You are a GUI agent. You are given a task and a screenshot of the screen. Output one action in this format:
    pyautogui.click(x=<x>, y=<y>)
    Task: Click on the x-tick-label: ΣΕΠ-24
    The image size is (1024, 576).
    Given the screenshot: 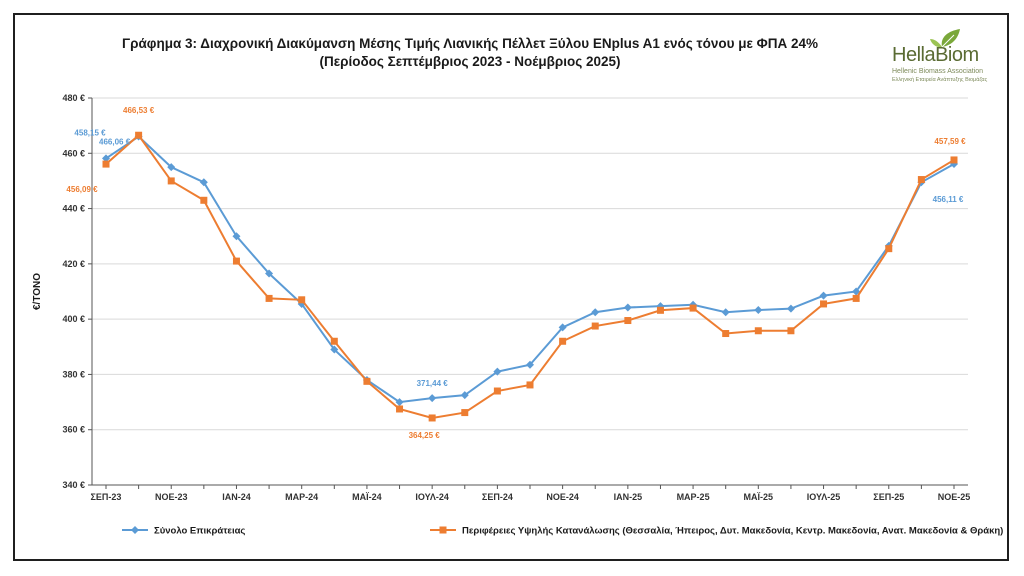 What is the action you would take?
    pyautogui.click(x=497, y=497)
    